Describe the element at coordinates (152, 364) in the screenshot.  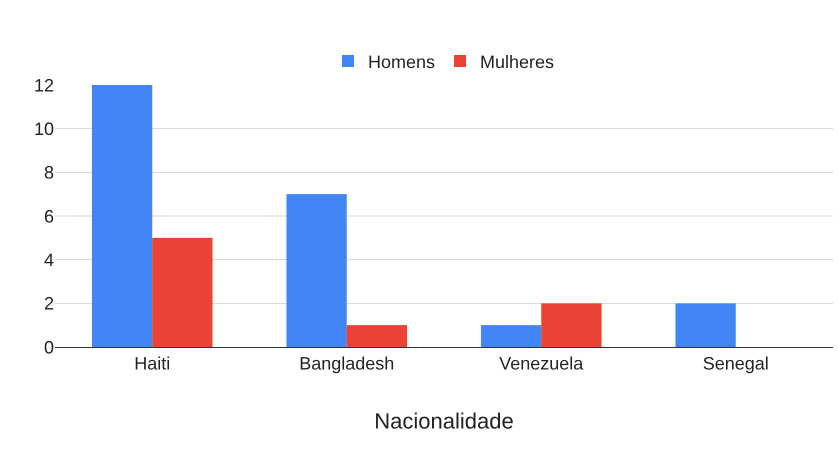
I see `x-tick-label: Haiti` at that location.